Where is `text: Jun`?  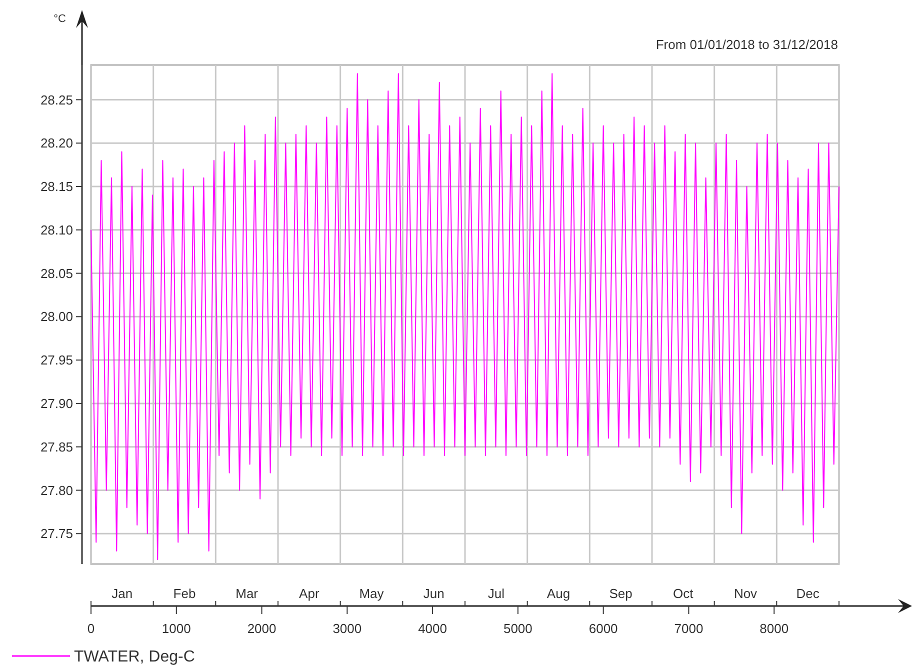 text: Jun is located at coordinates (433, 593).